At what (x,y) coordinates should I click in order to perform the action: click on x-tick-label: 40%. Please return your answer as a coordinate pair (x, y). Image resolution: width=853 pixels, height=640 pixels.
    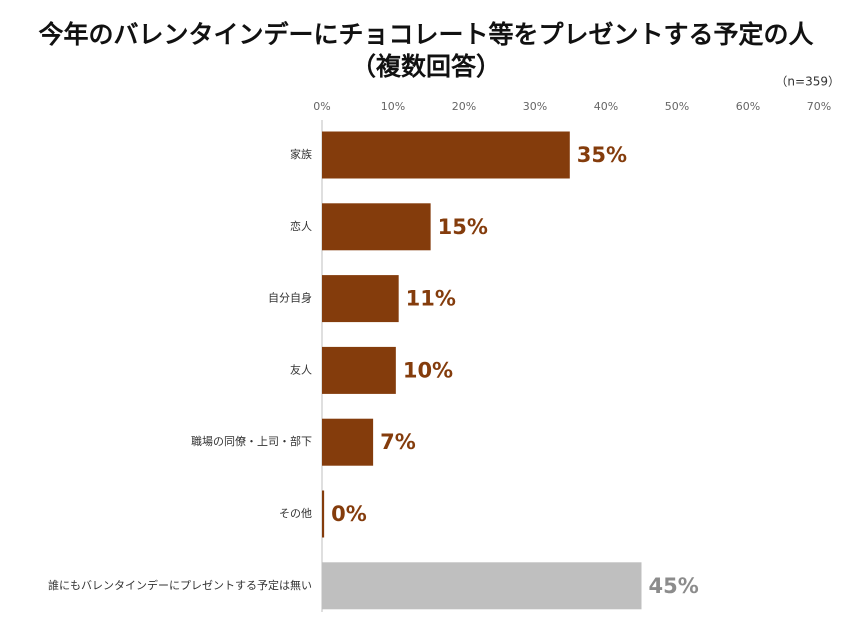
    Looking at the image, I should click on (606, 106).